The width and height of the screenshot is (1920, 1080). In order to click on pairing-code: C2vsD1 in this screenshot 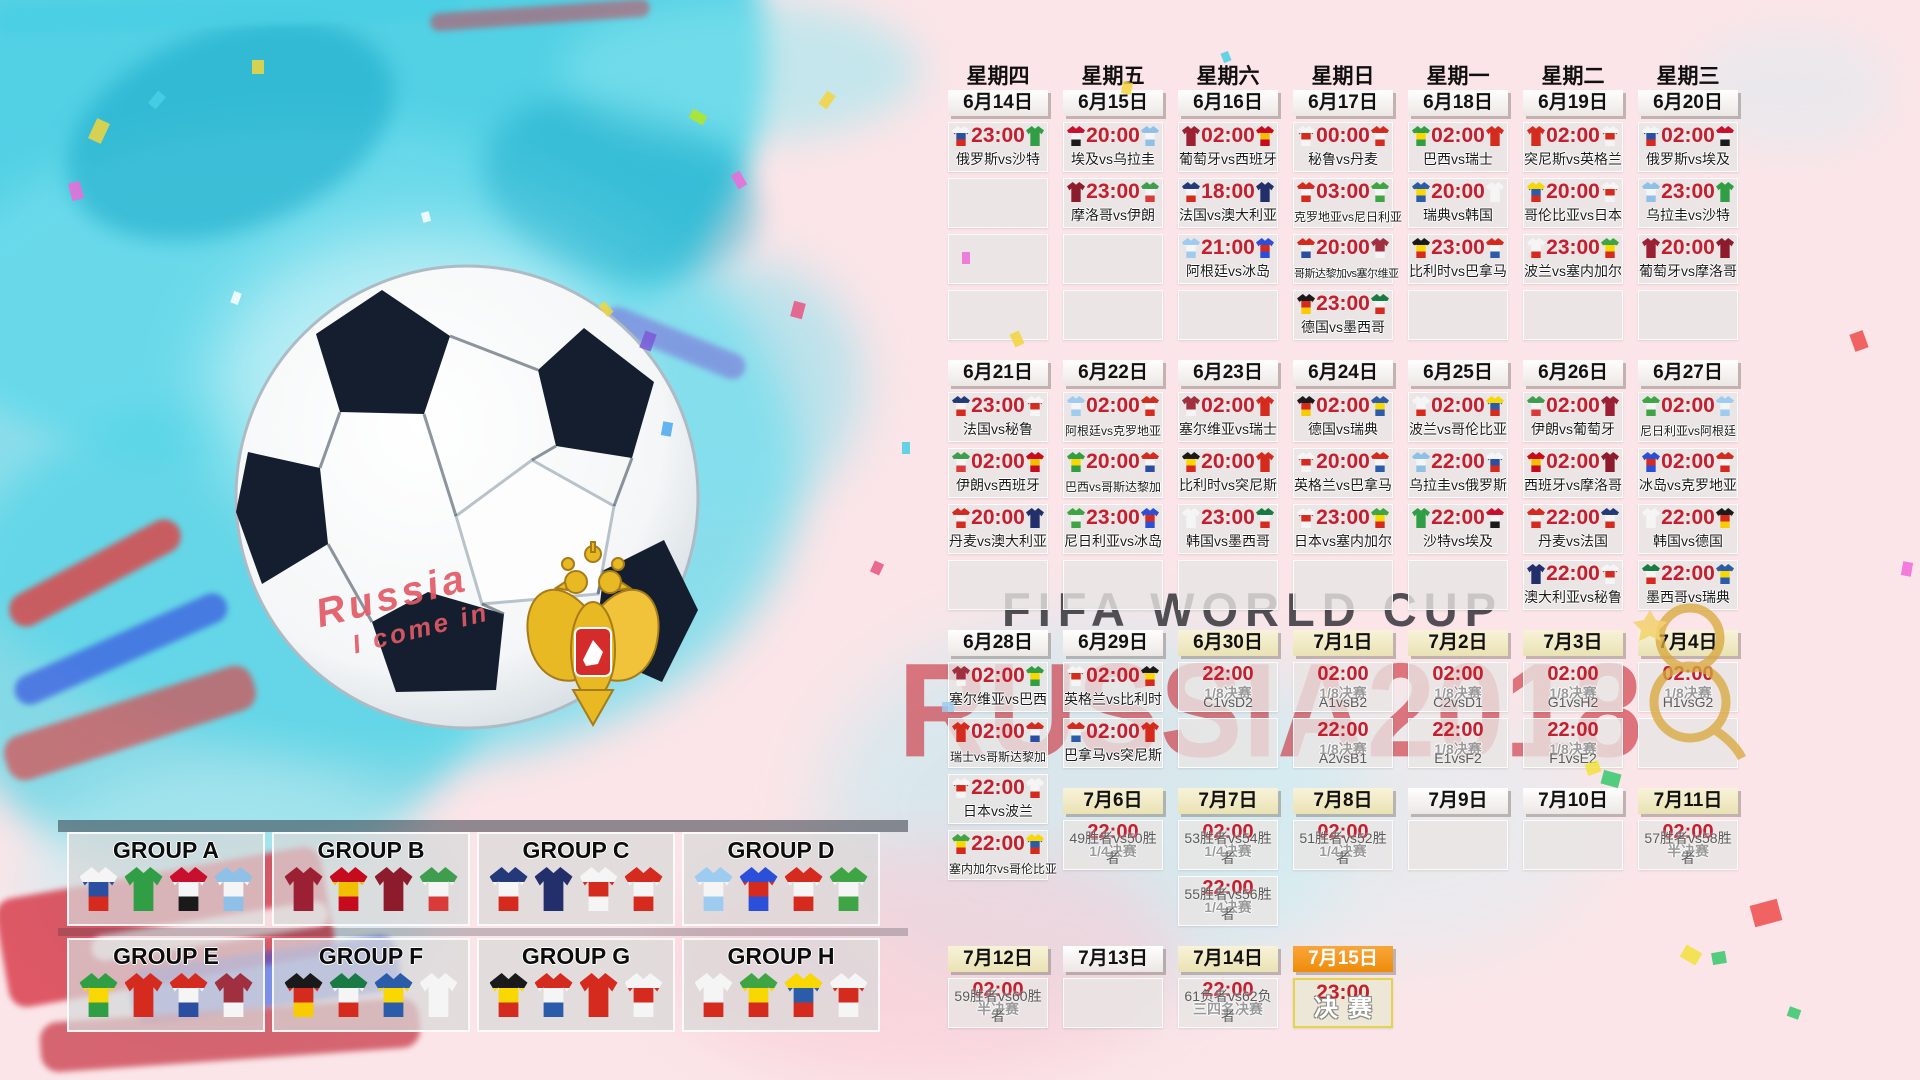, I will do `click(1458, 702)`.